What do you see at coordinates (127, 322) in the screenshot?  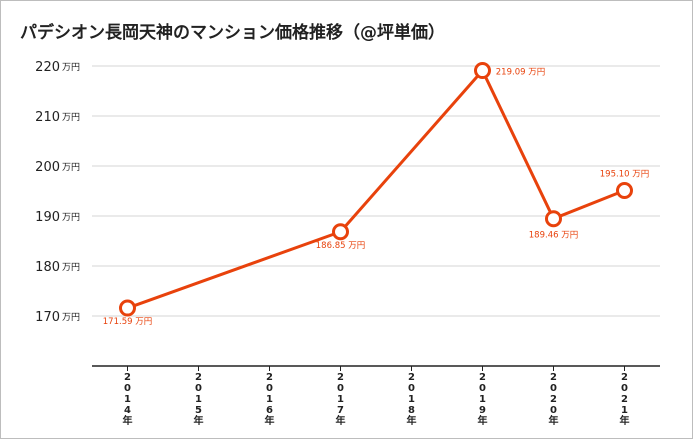 I see `data-label: 171.59 万円` at bounding box center [127, 322].